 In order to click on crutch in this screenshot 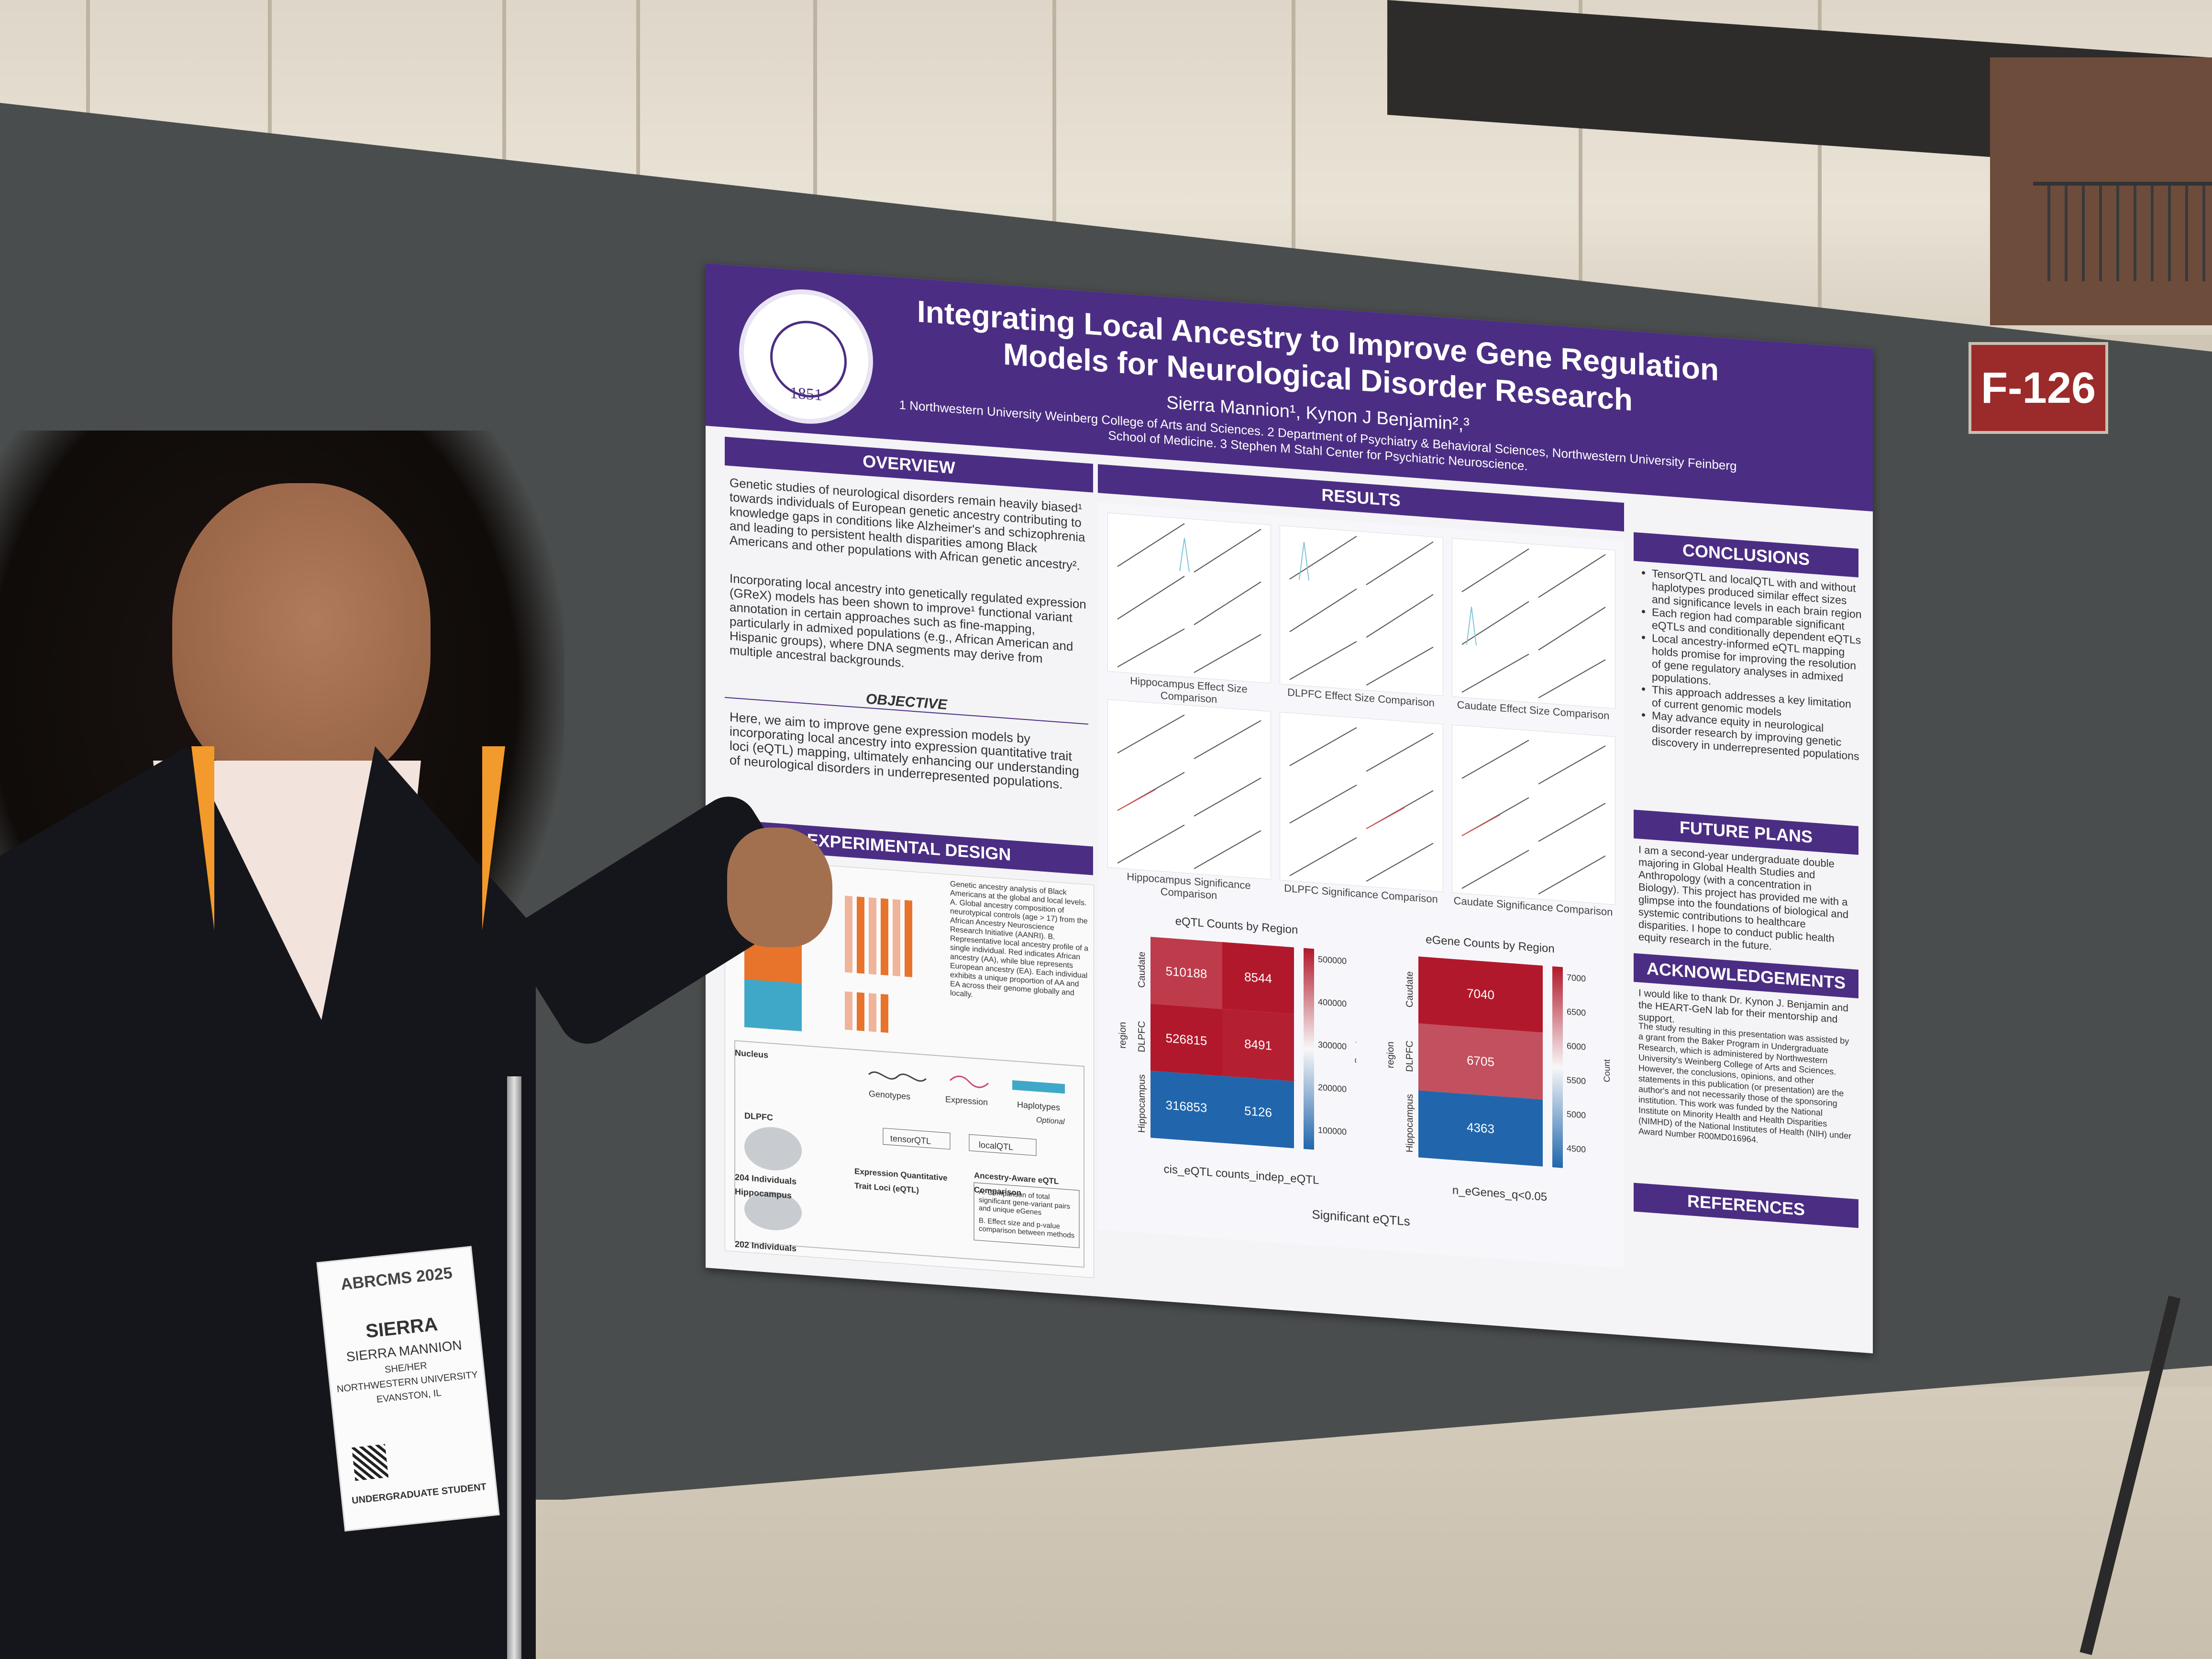, I will do `click(514, 1367)`.